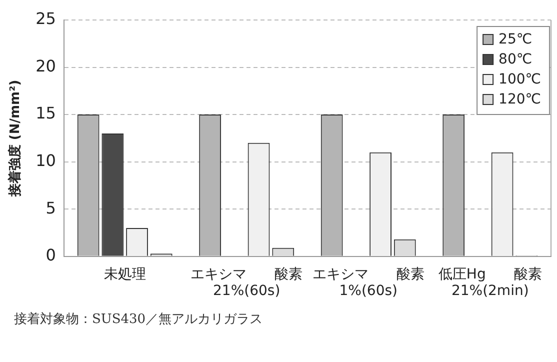 This screenshot has width=557, height=362. I want to click on y-tick-label: 5, so click(51, 208).